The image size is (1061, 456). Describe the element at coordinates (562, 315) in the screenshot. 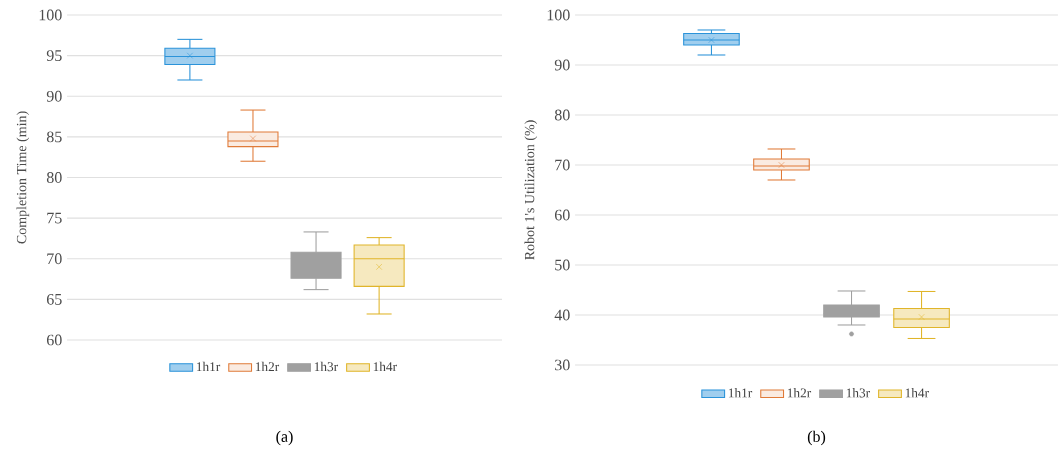

I see `y-tick-label: 40` at that location.